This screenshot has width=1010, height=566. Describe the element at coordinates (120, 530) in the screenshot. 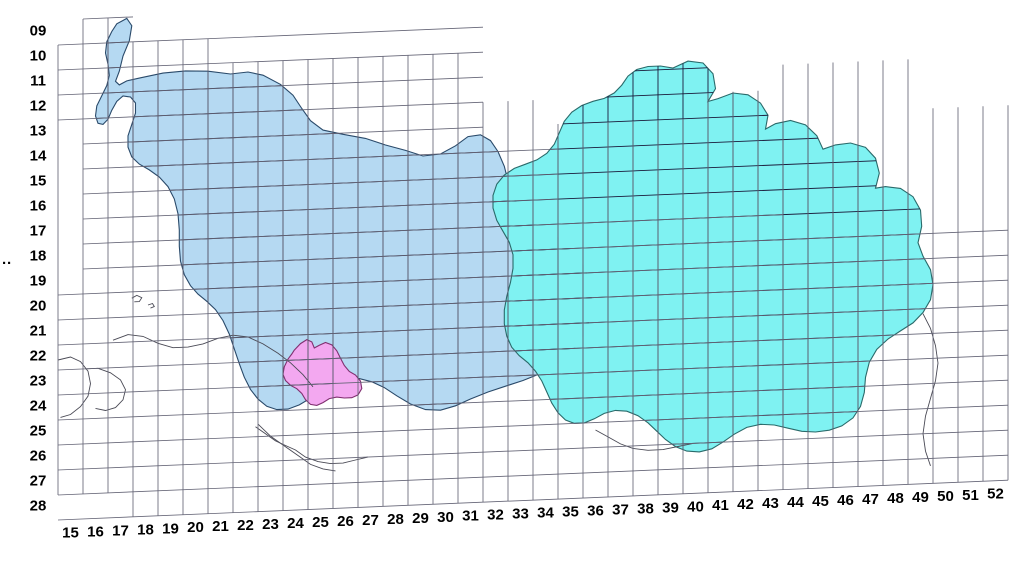

I see `column-label-17: 17` at that location.